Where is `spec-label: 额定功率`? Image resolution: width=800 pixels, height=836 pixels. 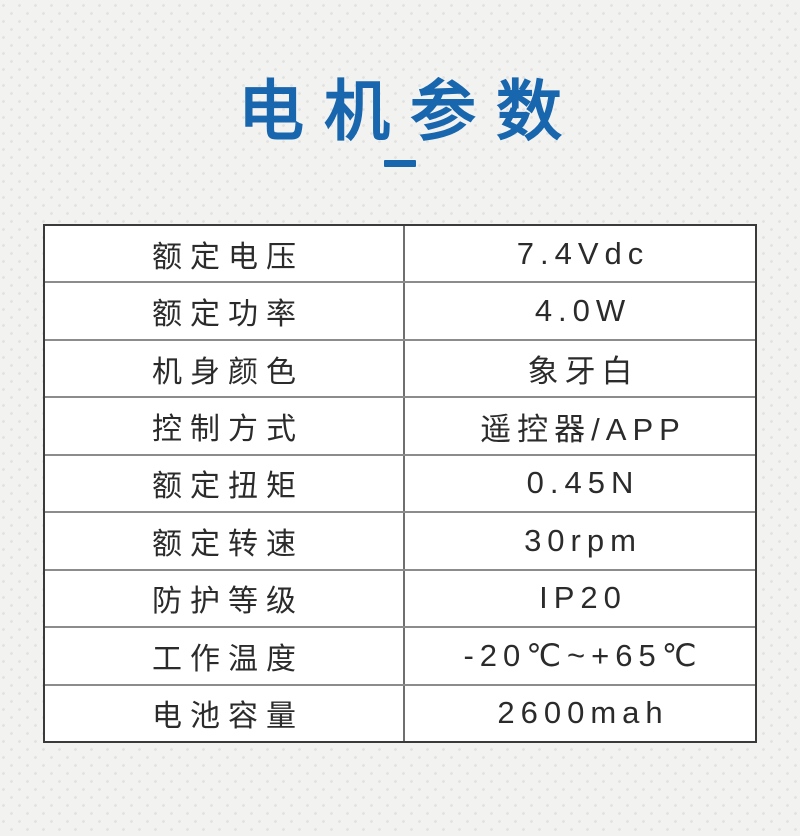 spec-label: 额定功率 is located at coordinates (228, 315).